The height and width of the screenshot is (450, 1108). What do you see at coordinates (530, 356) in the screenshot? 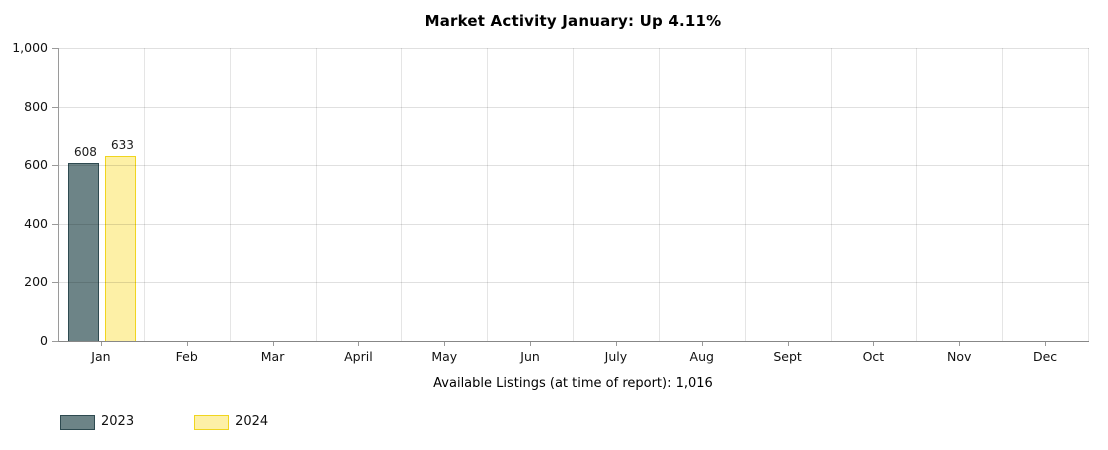
I see `x-tick-label-jun: Jun` at bounding box center [530, 356].